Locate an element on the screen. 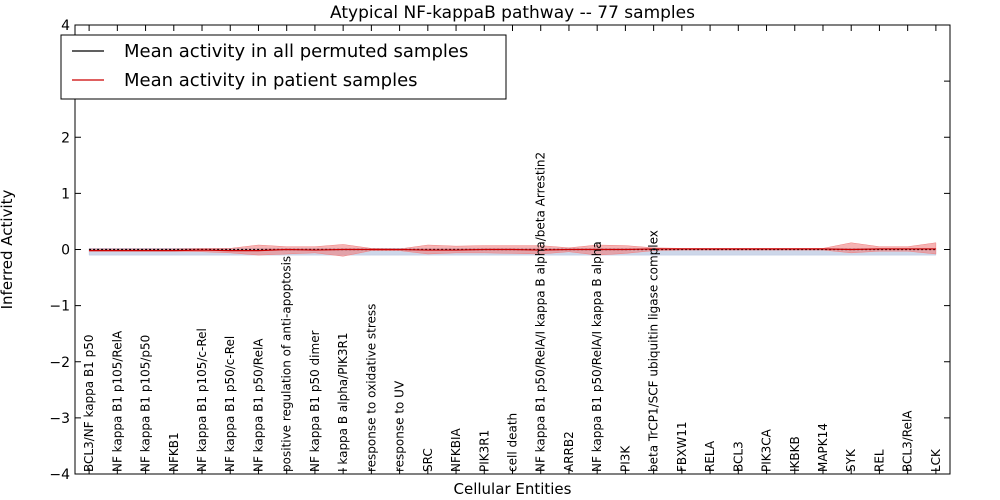 This screenshot has height=500, width=1000. entity-label: response to oxidative stress is located at coordinates (371, 388).